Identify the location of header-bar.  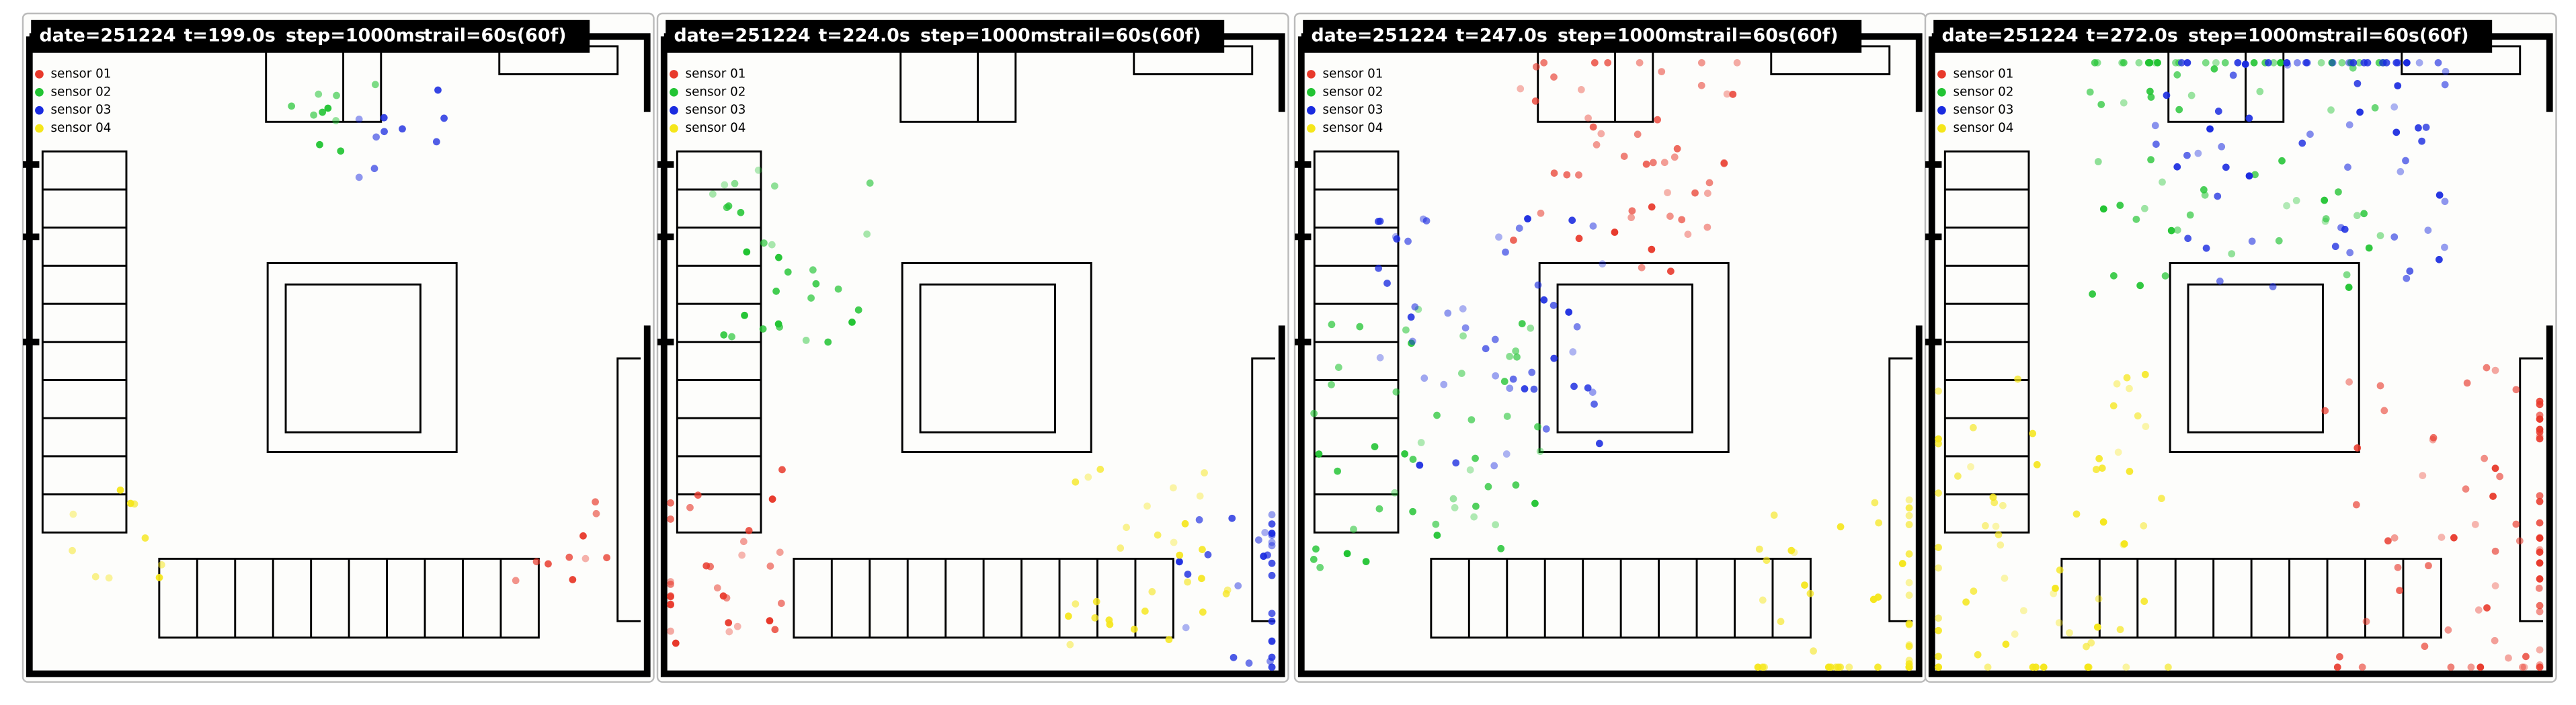
(945, 36).